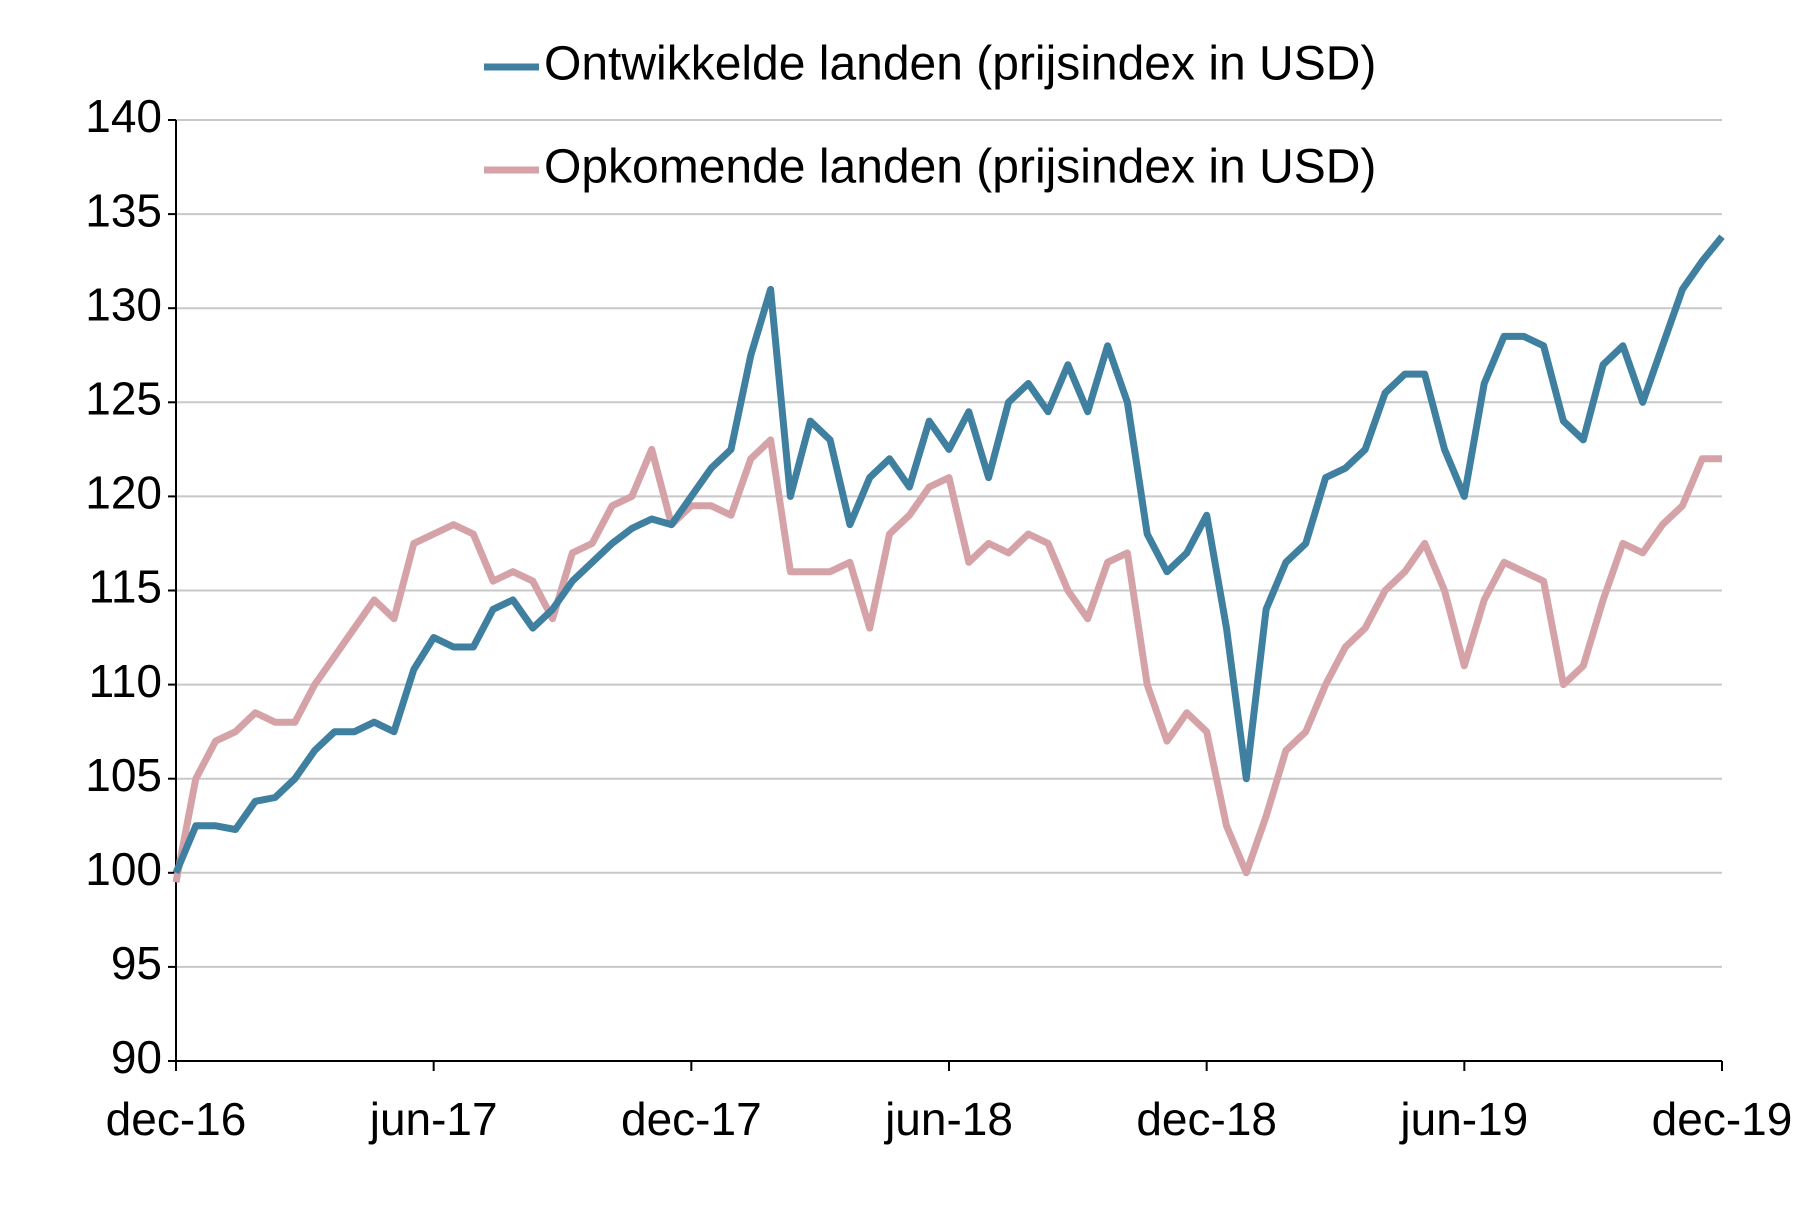 This screenshot has width=1806, height=1209. What do you see at coordinates (136, 1057) in the screenshot?
I see `y-tick-label: 90` at bounding box center [136, 1057].